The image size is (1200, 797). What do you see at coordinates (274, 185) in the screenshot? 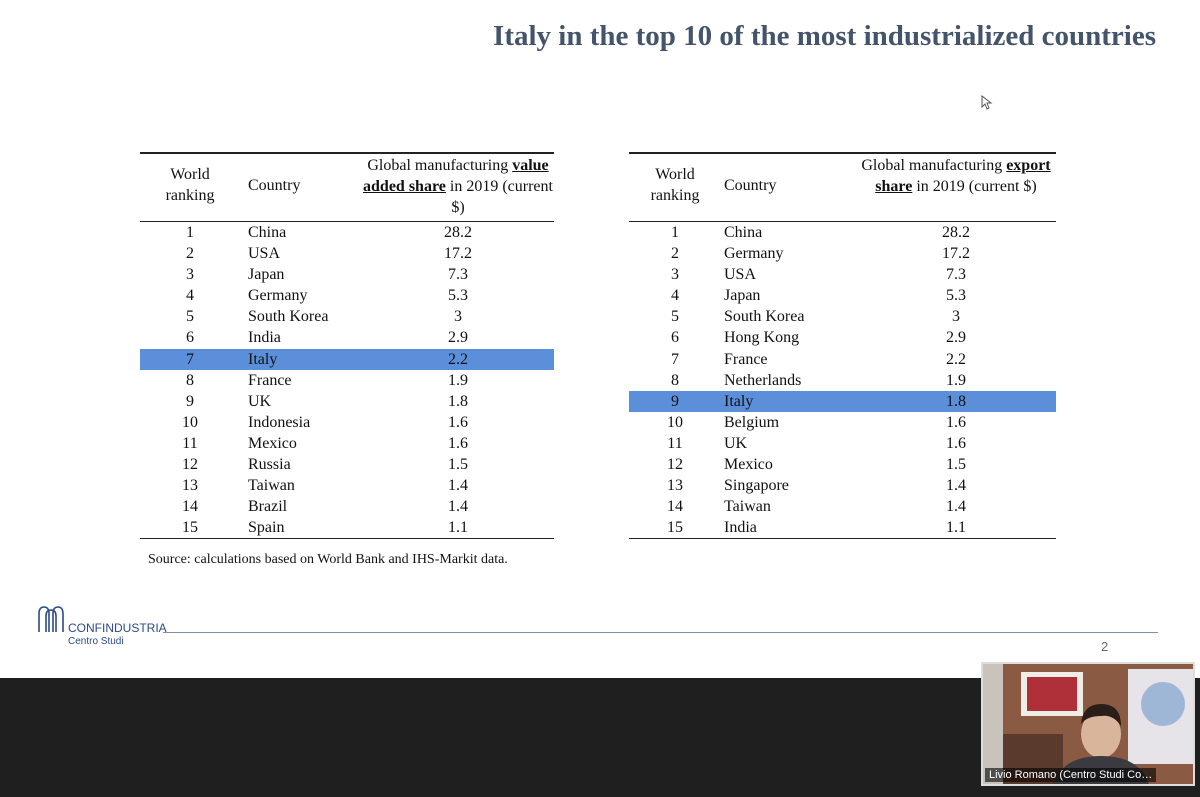
I see `header-cell: Country` at bounding box center [274, 185].